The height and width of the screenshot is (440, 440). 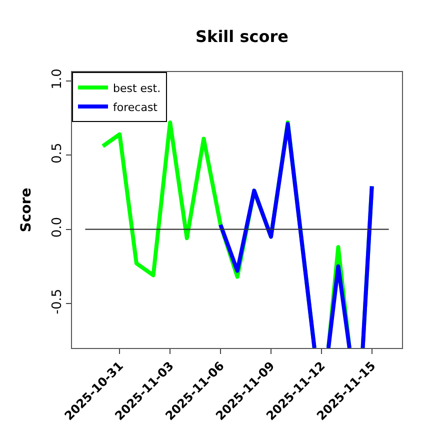 What do you see at coordinates (57, 153) in the screenshot?
I see `y-tick-label: 0.5` at bounding box center [57, 153].